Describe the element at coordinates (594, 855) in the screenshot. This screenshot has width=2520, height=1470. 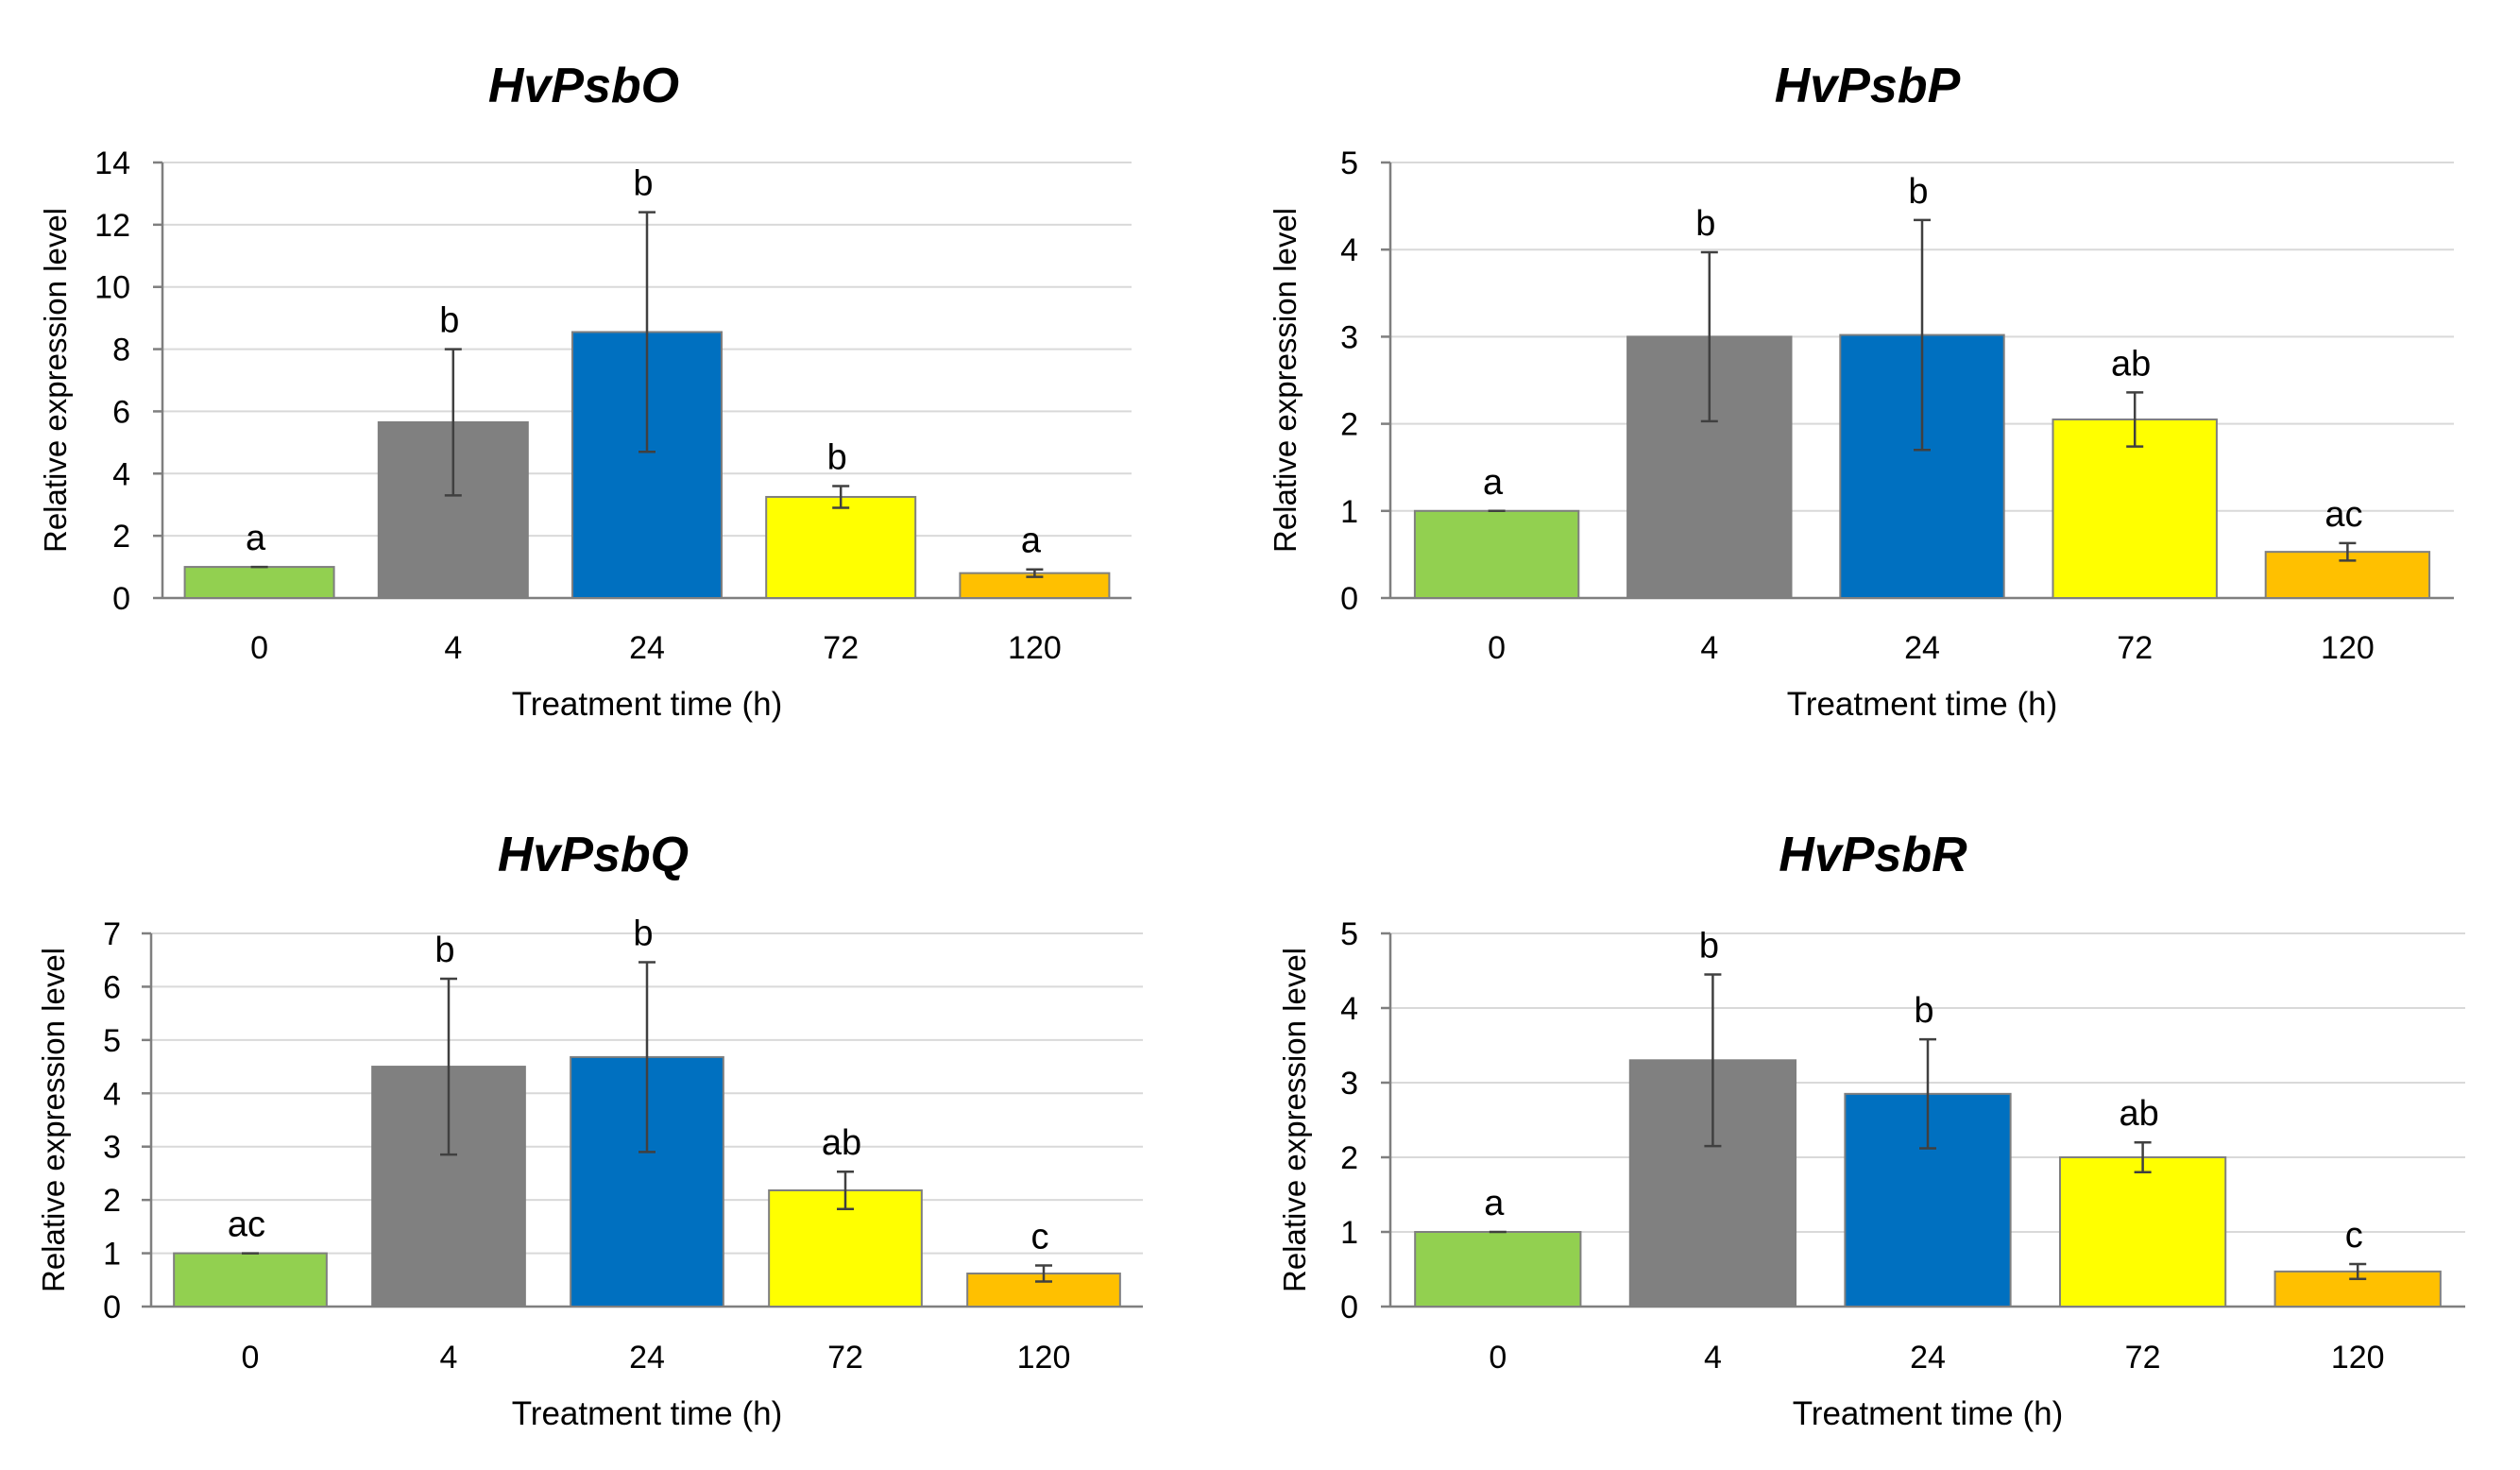
I see `chart-title: HvPsbQ` at that location.